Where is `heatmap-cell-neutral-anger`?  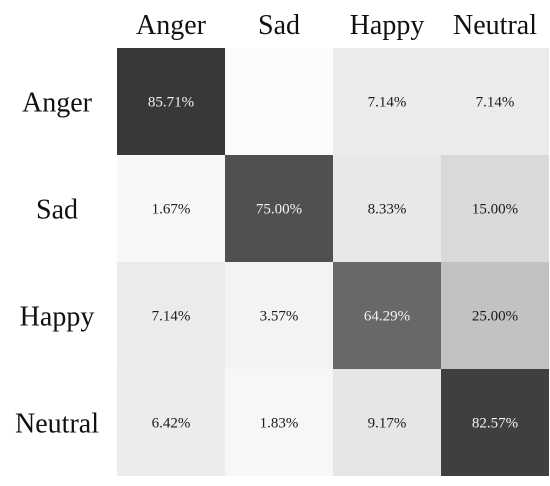
heatmap-cell-neutral-anger is located at coordinates (171, 422).